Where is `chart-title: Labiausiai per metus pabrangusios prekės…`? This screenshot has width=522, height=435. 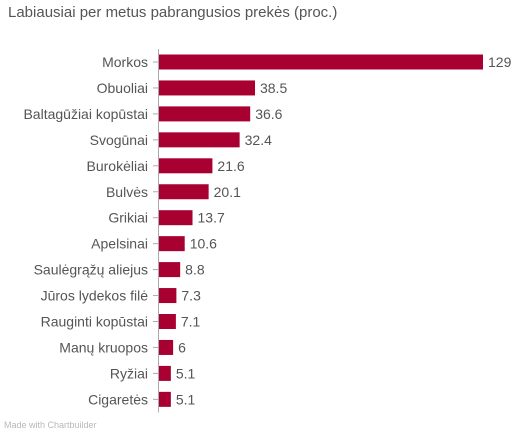 chart-title: Labiausiai per metus pabrangusios prekės… is located at coordinates (173, 12).